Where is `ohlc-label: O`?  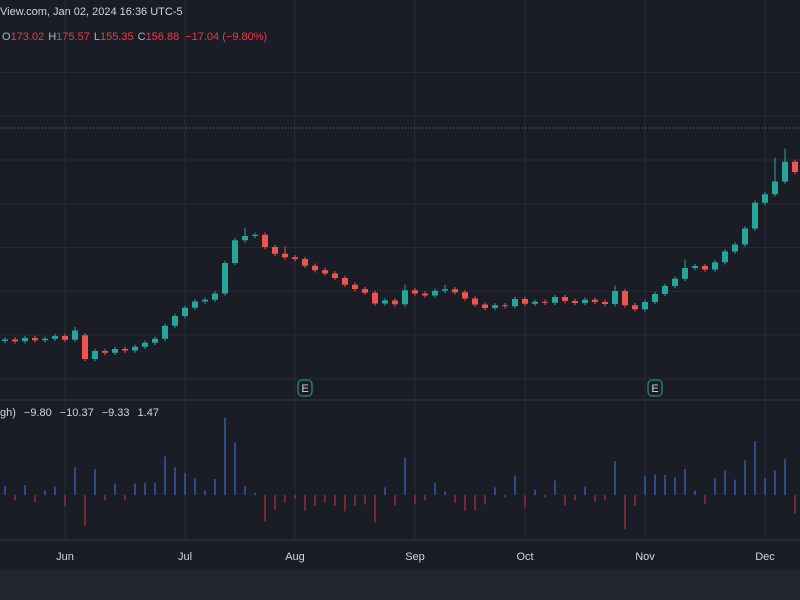 ohlc-label: O is located at coordinates (6, 37).